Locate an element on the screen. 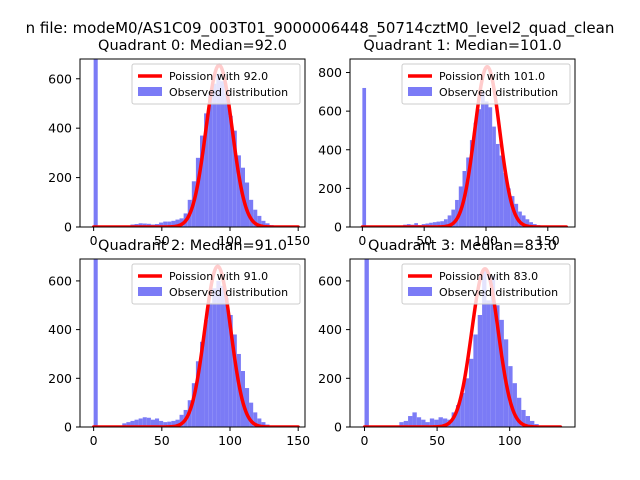 Image resolution: width=640 pixels, height=480 pixels. poisson-line is located at coordinates (462, 346).